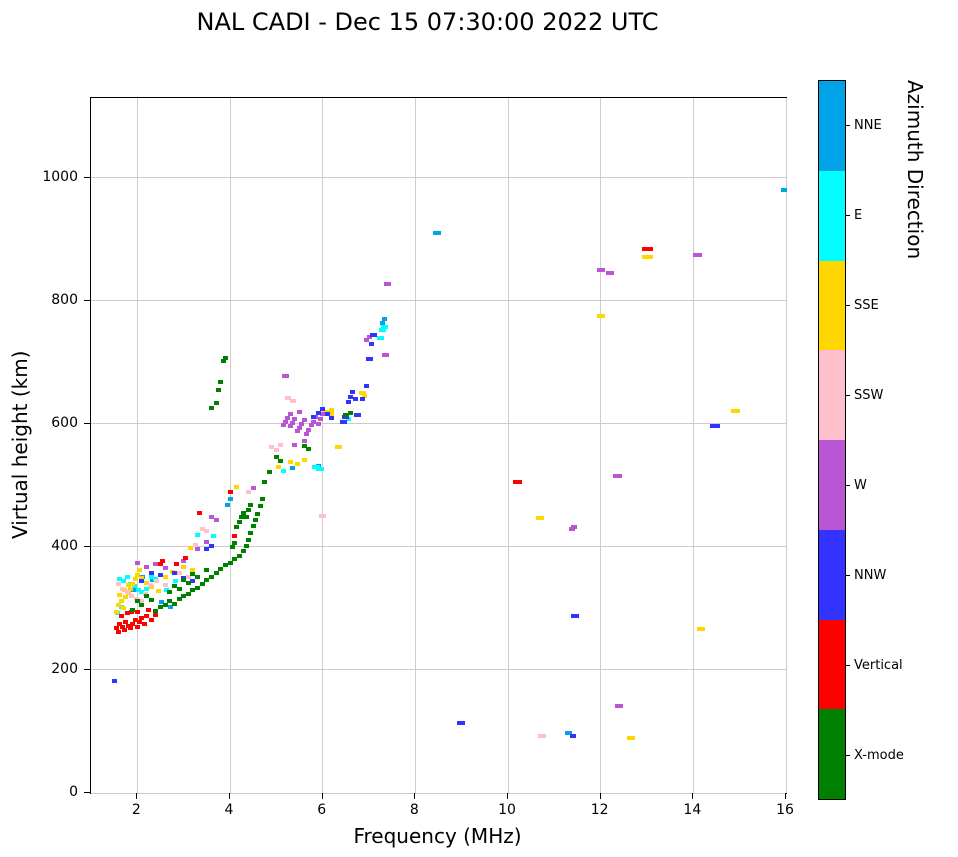 The height and width of the screenshot is (857, 958). What do you see at coordinates (229, 810) in the screenshot?
I see `x-tick-label: 4` at bounding box center [229, 810].